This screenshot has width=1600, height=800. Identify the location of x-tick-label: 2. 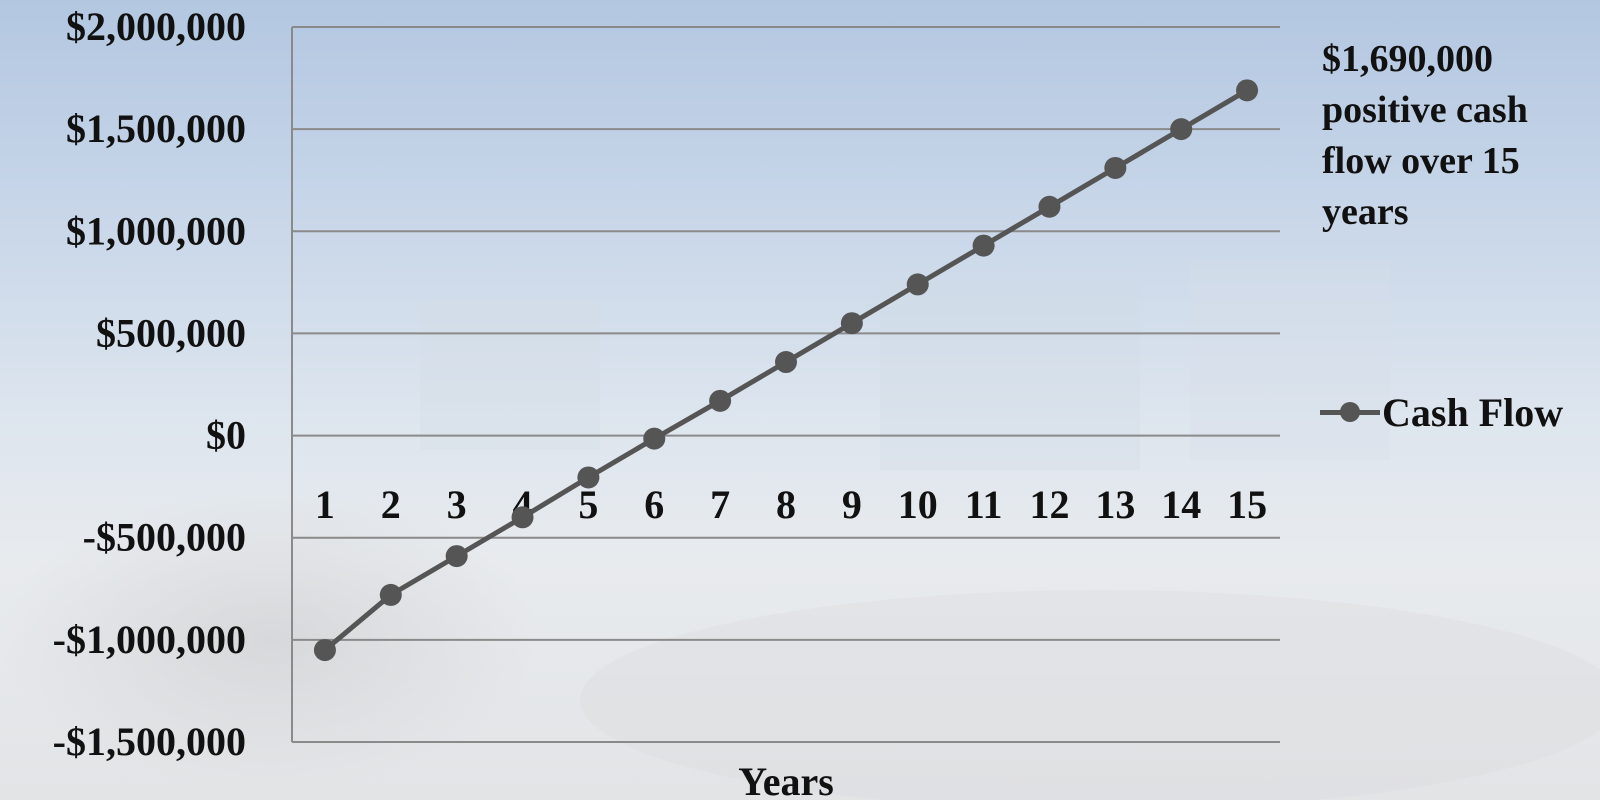
(391, 504).